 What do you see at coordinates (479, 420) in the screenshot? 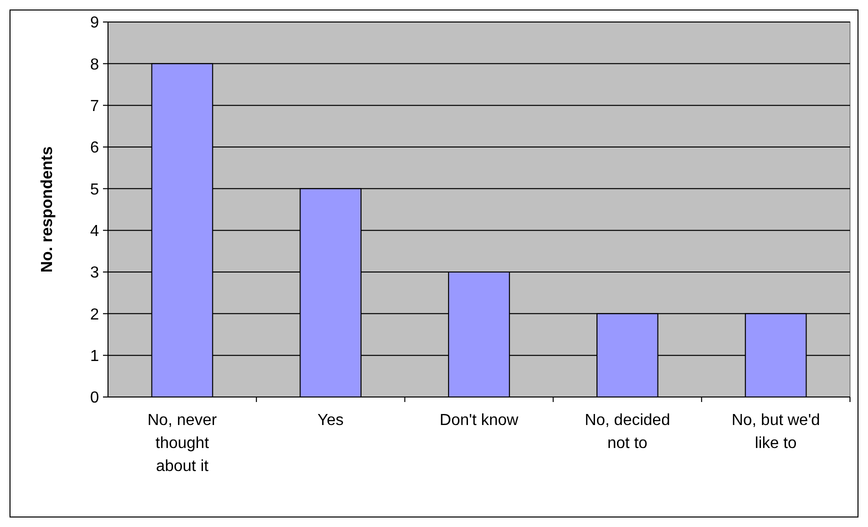
I see `x-tick-label: Don't know` at bounding box center [479, 420].